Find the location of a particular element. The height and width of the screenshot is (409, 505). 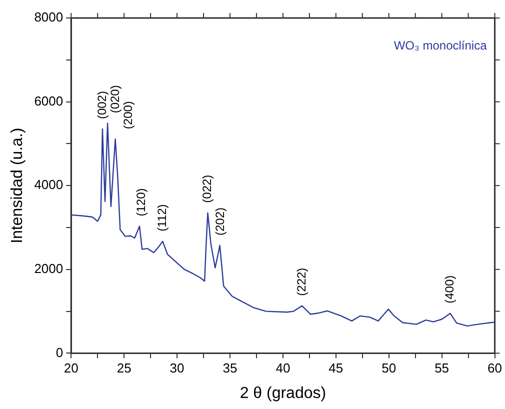

x-tick-label: 55 is located at coordinates (442, 368).